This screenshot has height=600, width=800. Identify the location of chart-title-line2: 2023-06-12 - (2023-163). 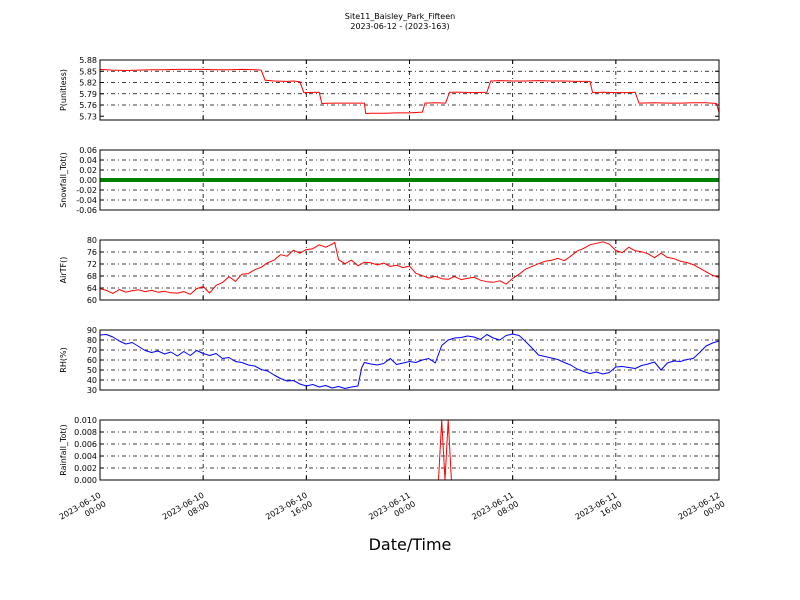
(399, 26).